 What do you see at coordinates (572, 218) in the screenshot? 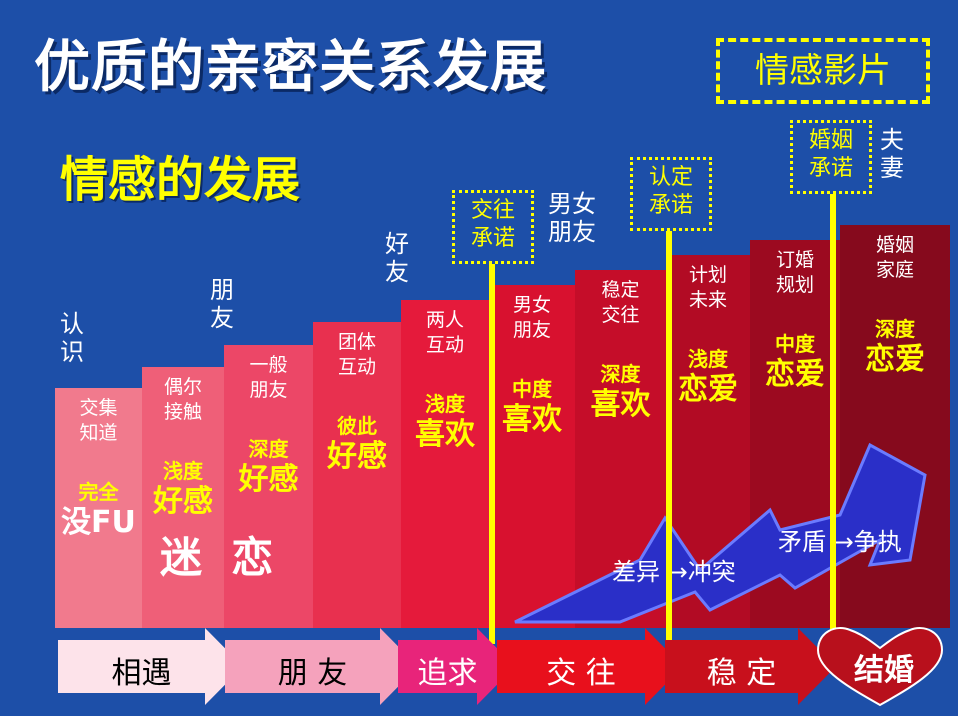
I see `stage-label-couple: 男女 朋友` at bounding box center [572, 218].